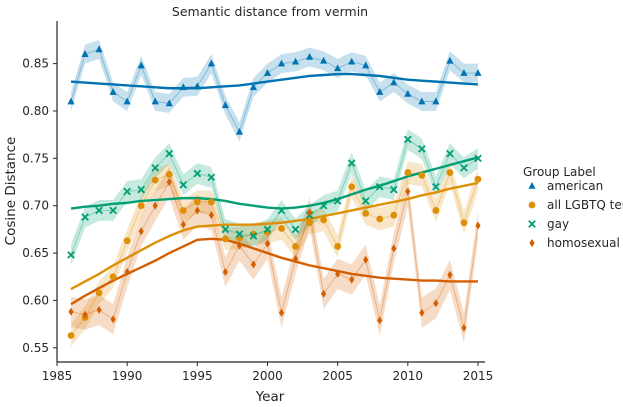 Image resolution: width=623 pixels, height=407 pixels. Describe the element at coordinates (127, 376) in the screenshot. I see `x-tick-label: 1990` at that location.